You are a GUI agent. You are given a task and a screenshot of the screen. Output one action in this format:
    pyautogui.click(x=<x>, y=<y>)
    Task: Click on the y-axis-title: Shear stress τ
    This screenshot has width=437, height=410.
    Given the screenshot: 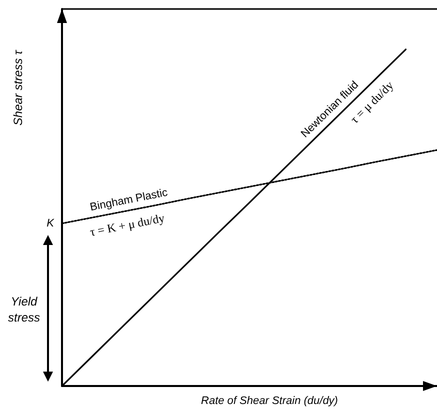 What is the action you would take?
    pyautogui.click(x=18, y=87)
    